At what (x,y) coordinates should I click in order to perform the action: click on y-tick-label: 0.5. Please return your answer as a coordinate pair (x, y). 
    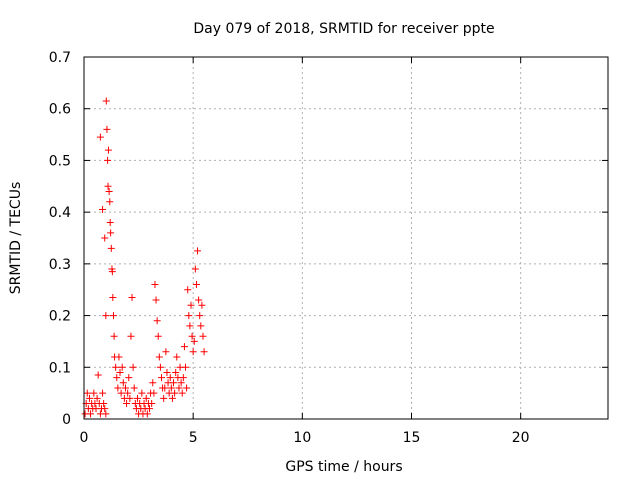
    Looking at the image, I should click on (60, 161).